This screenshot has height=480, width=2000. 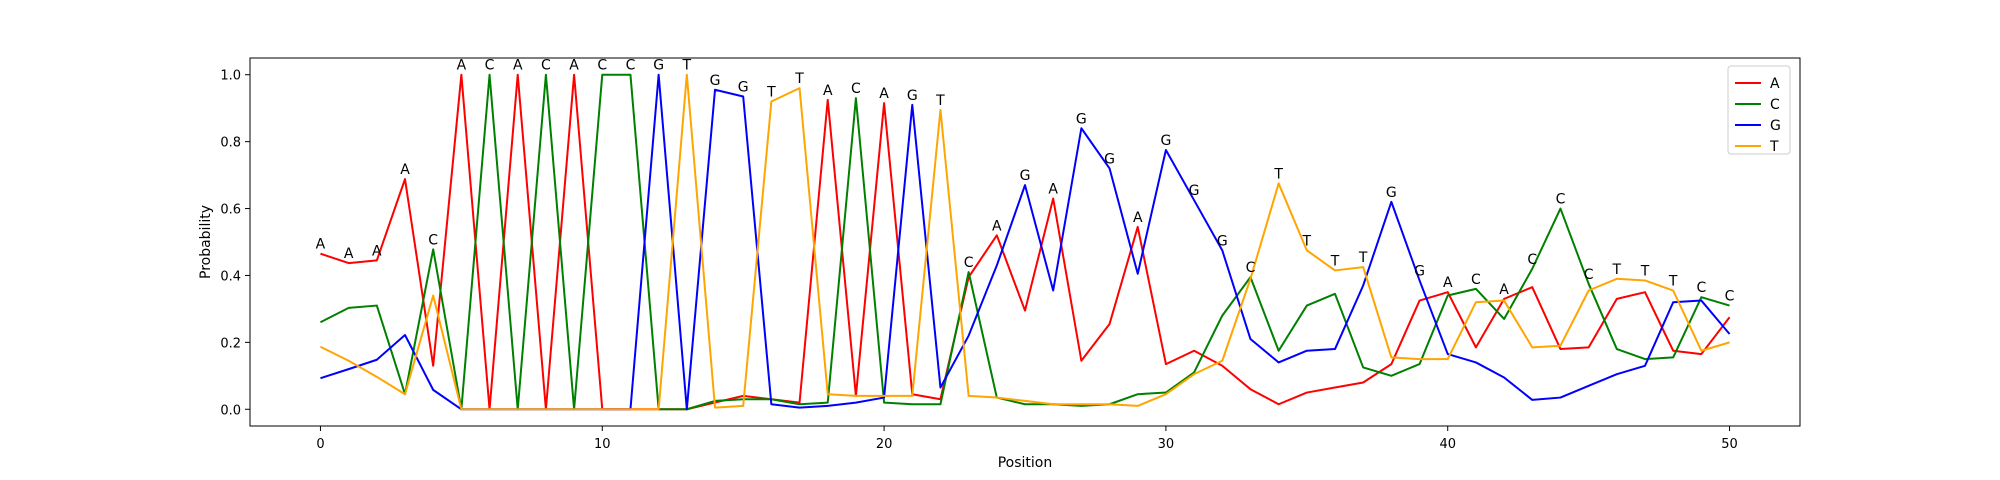 I want to click on legend-box, so click(x=1759, y=110).